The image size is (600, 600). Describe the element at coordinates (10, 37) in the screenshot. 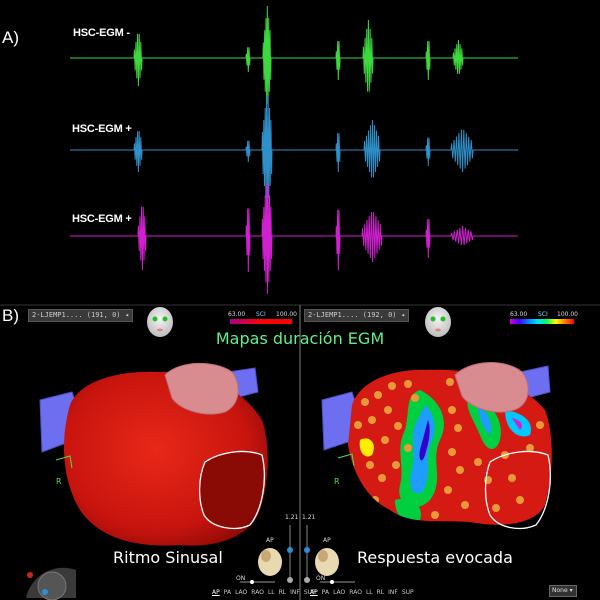

I see `panel-a-label: A)` at that location.